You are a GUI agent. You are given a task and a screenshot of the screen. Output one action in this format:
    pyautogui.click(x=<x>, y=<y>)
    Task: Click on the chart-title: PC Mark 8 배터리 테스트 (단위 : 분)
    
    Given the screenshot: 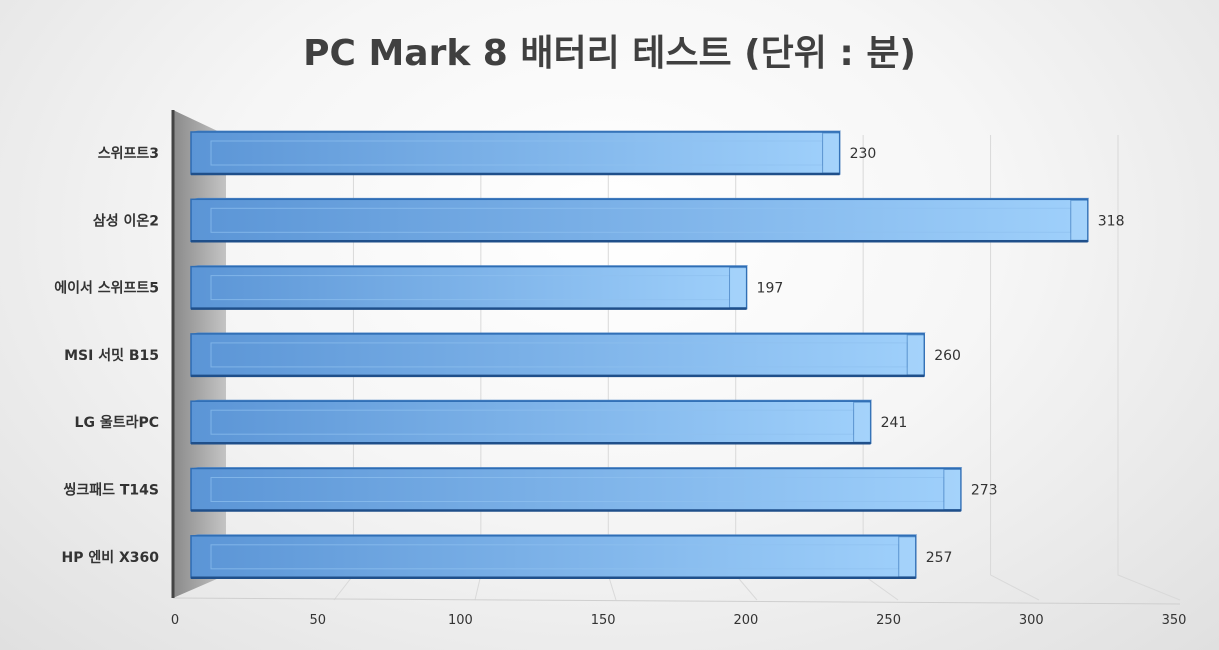 What is the action you would take?
    pyautogui.click(x=609, y=53)
    